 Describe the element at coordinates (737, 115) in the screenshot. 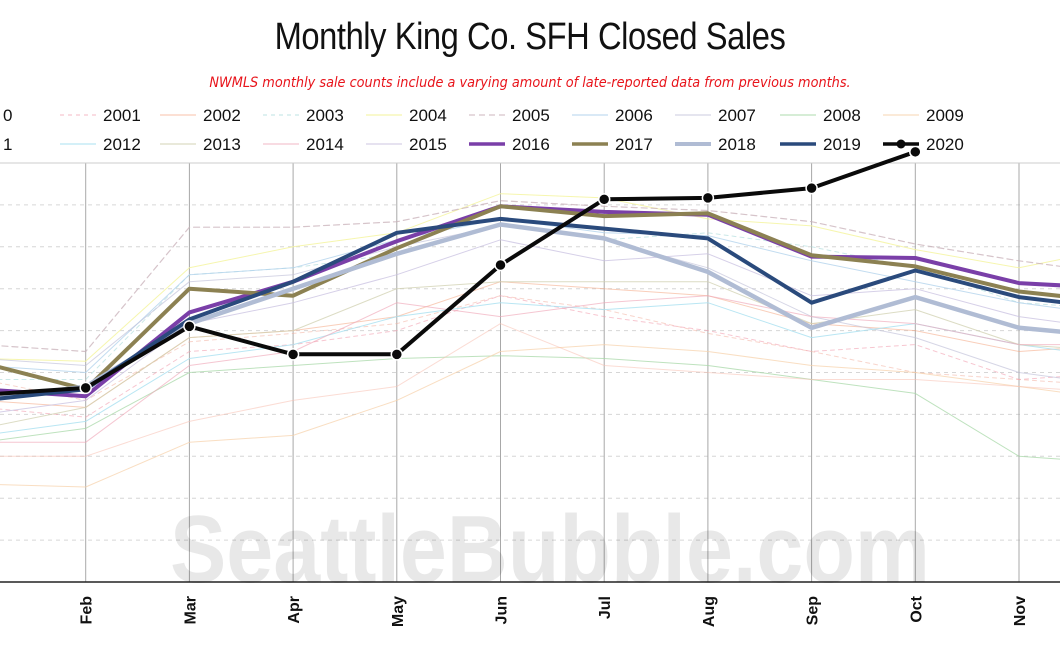

I see `legend-label-2007: 2007` at that location.